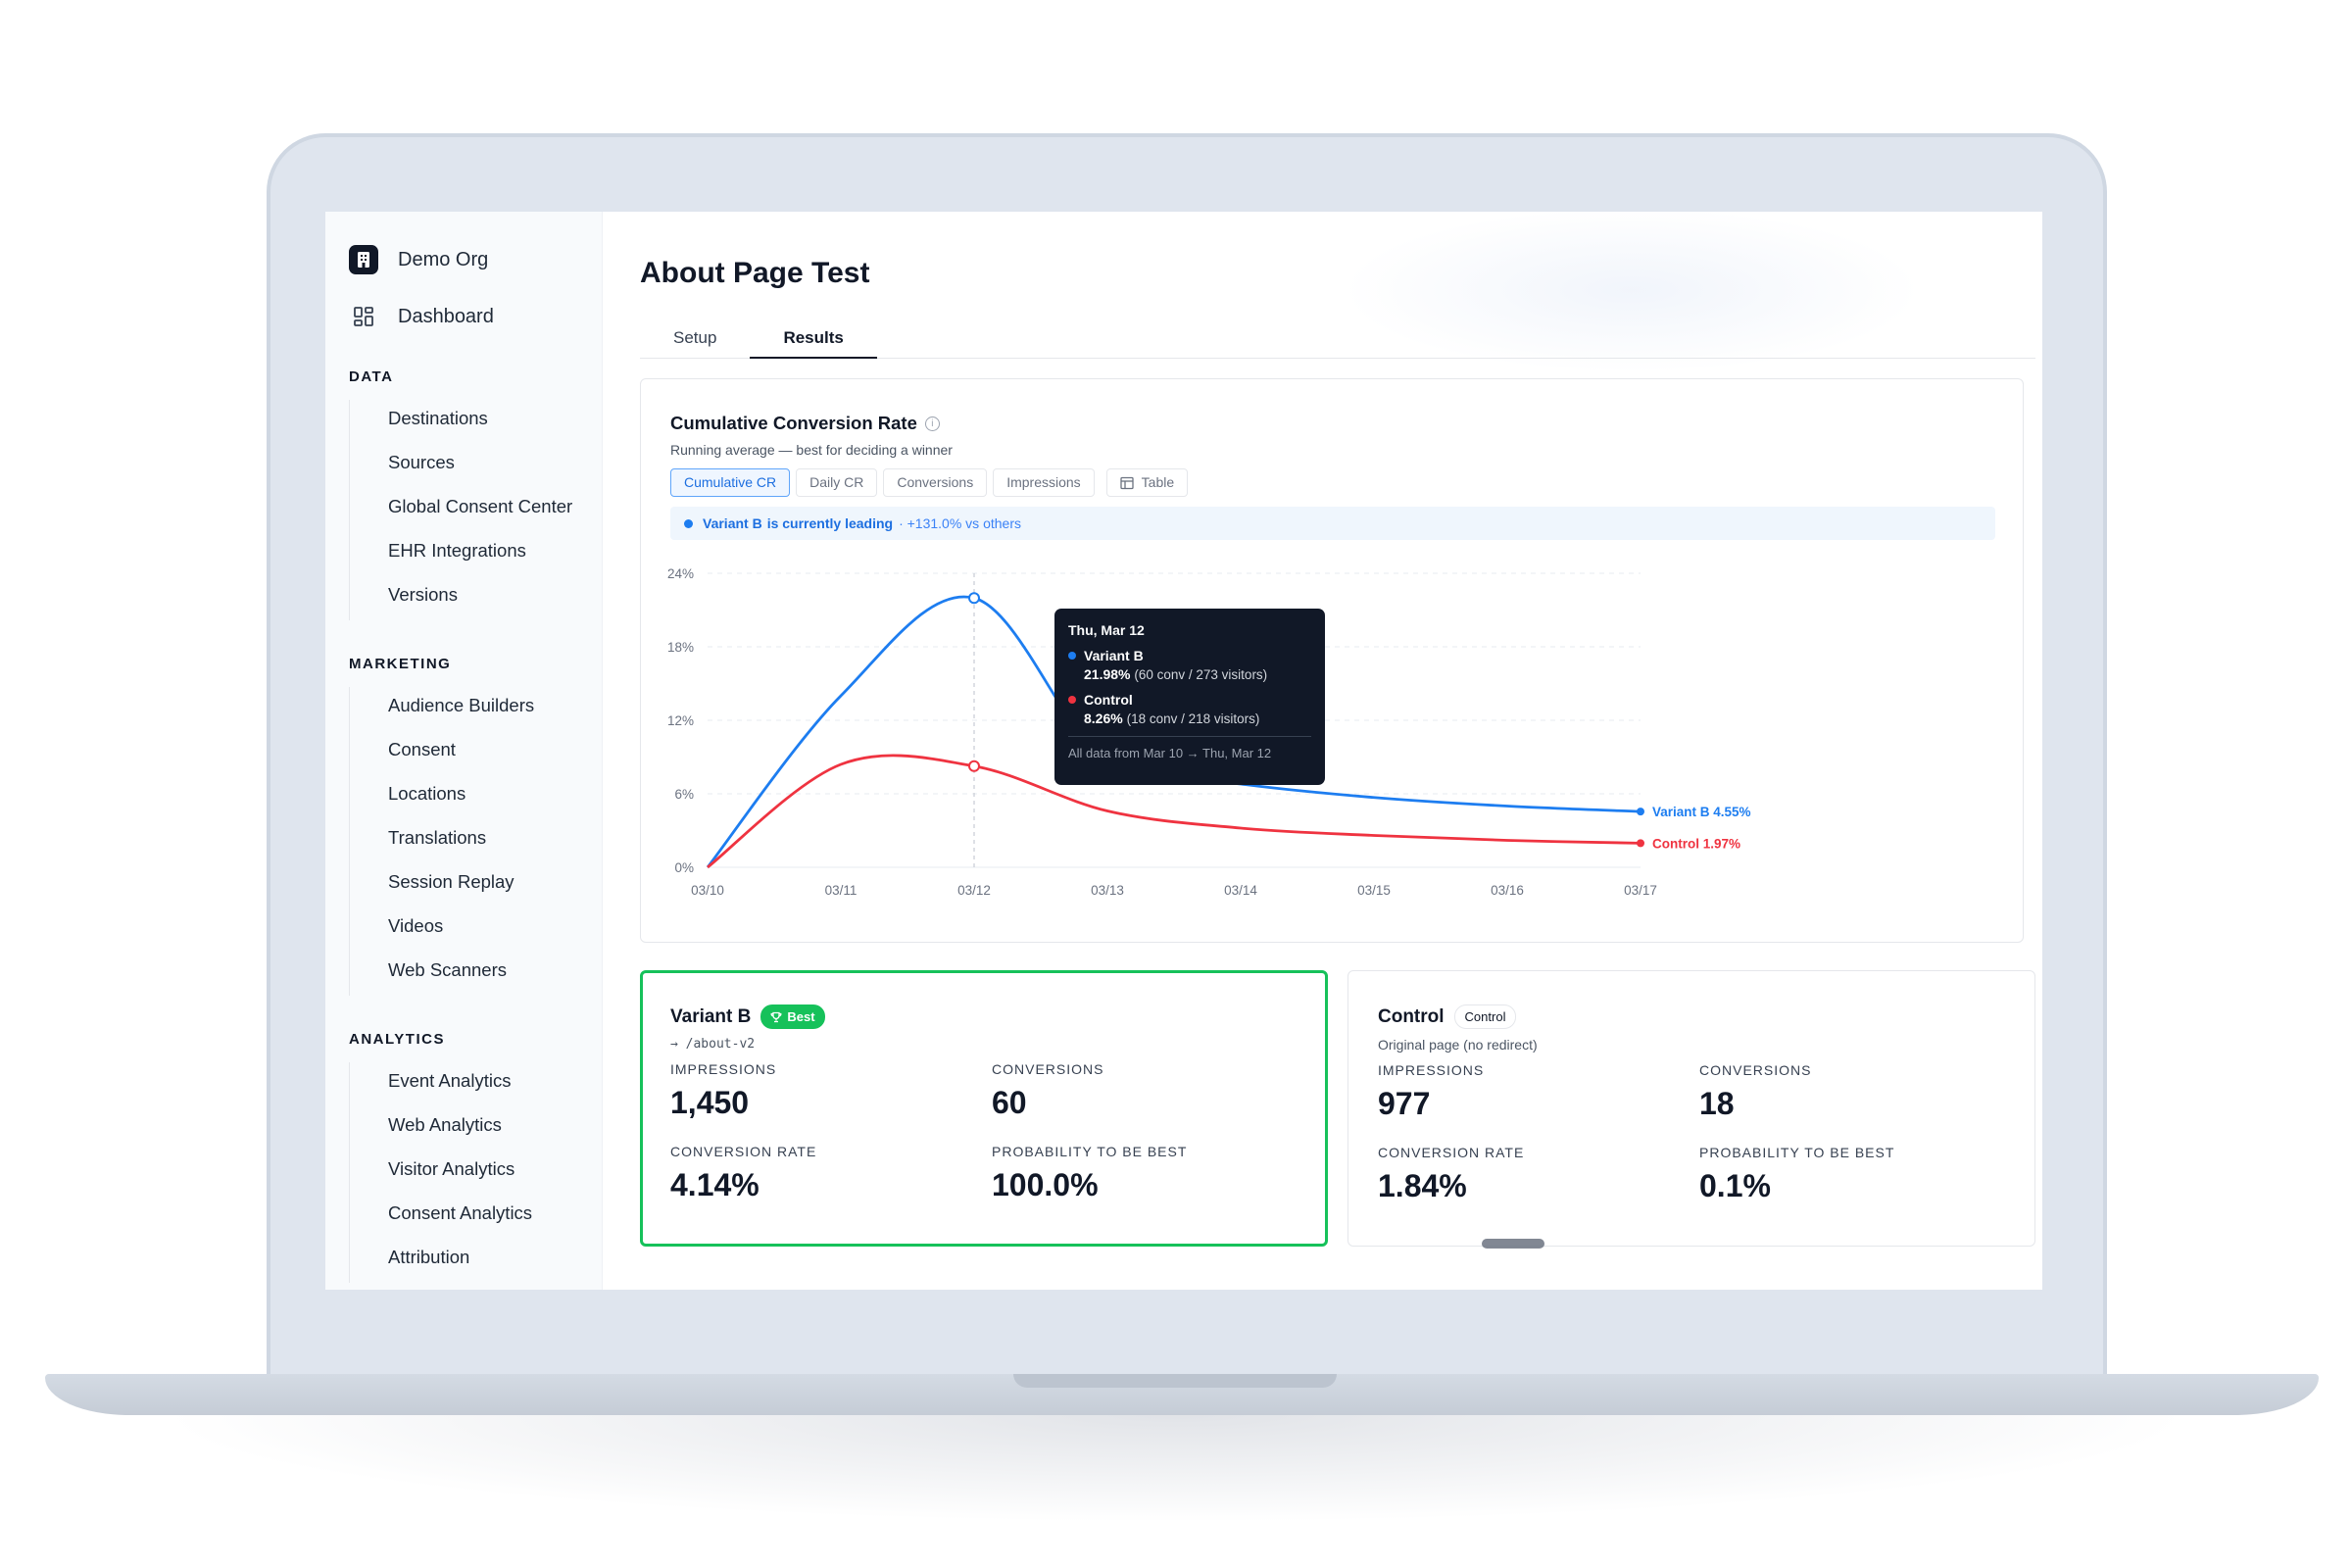 The image size is (2352, 1568). Describe the element at coordinates (363, 316) in the screenshot. I see `dashboard-grid-icon` at that location.